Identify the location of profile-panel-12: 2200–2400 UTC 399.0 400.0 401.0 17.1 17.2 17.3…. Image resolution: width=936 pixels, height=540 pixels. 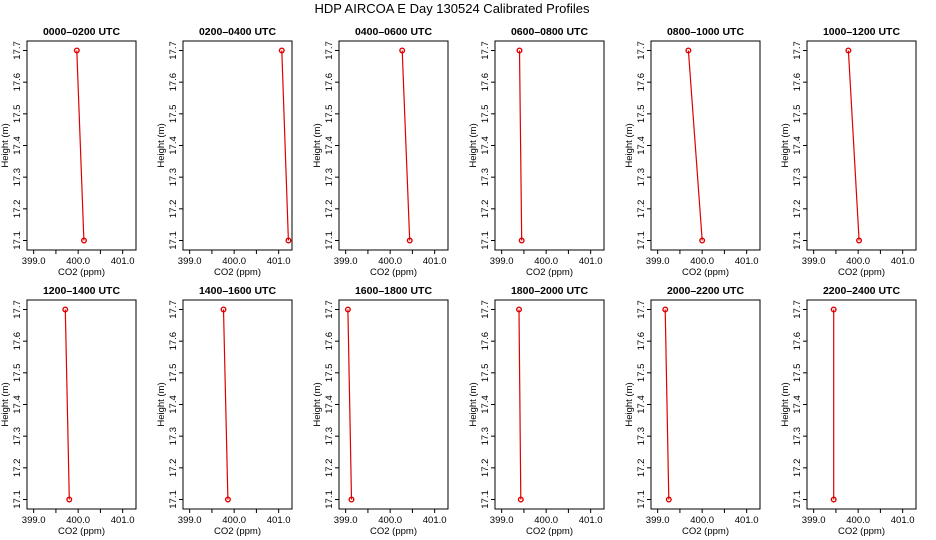
(848, 411).